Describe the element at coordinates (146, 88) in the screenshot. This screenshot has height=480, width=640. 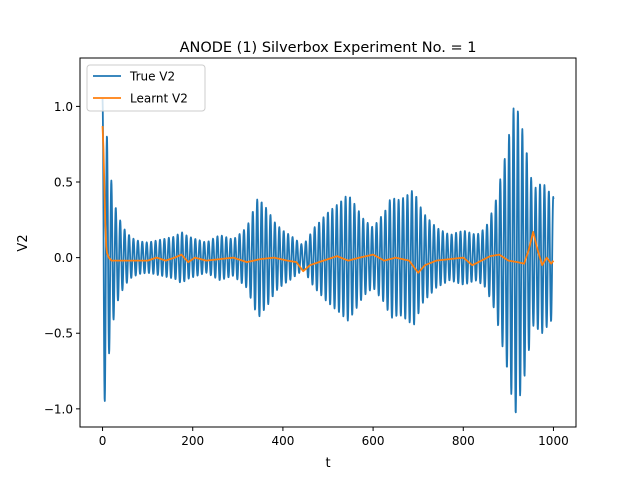
I see `legend: True V2 Learnt V2` at that location.